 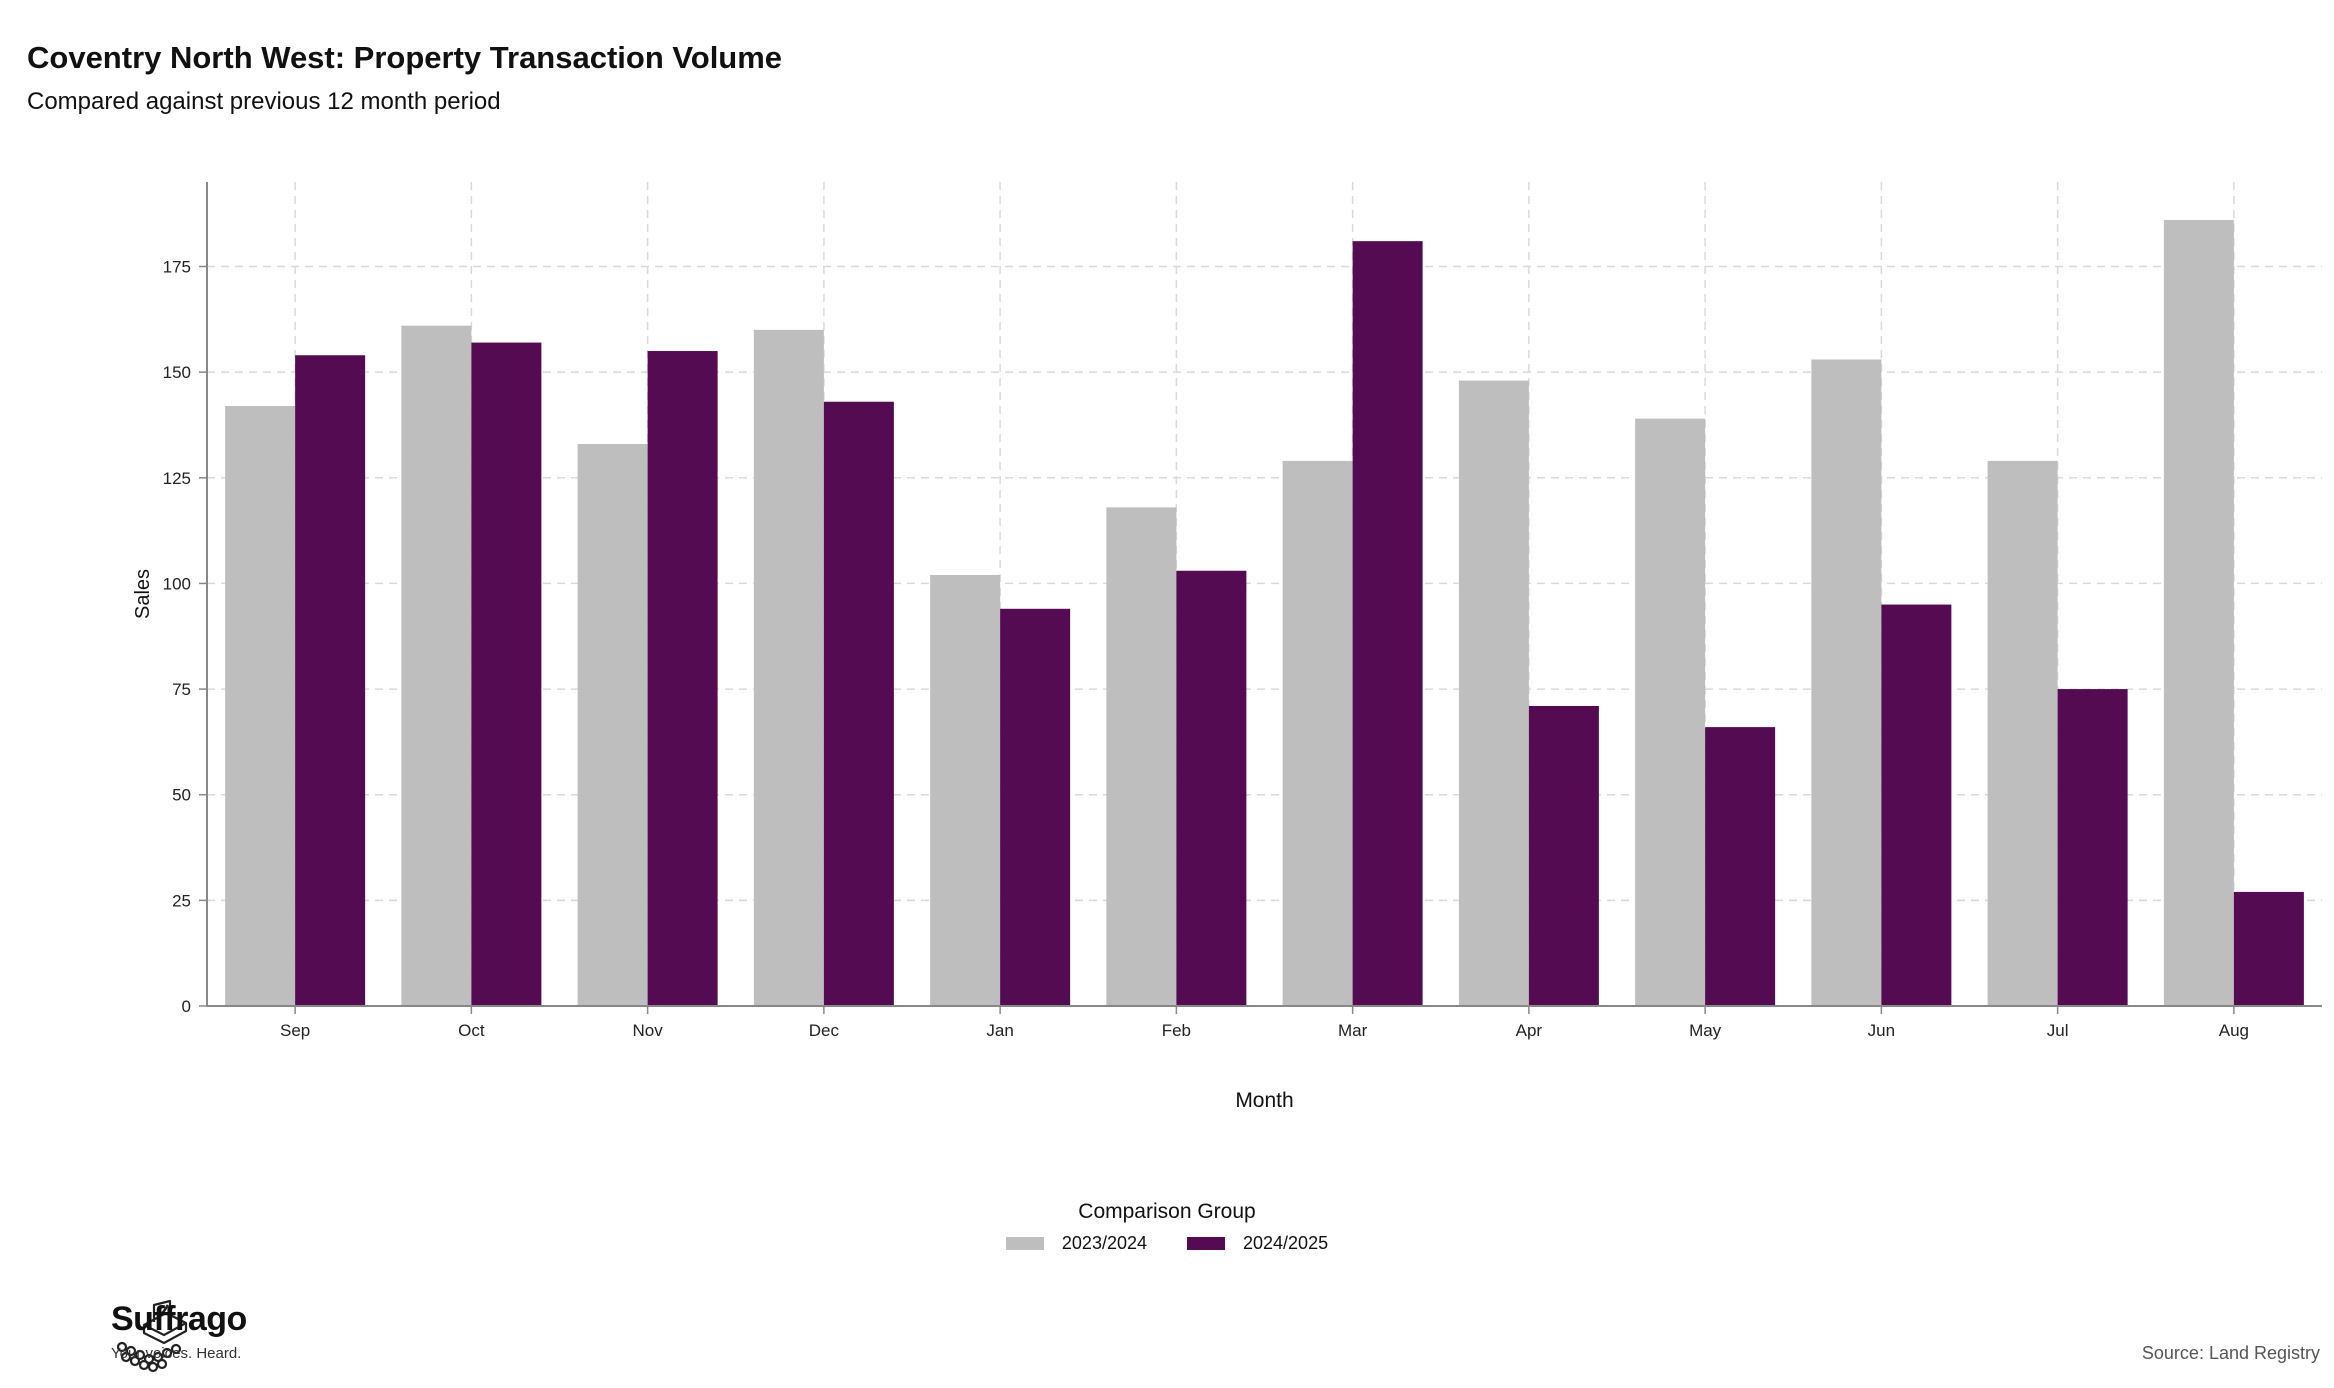 What do you see at coordinates (1353, 1030) in the screenshot?
I see `x-tick-label: Mar` at bounding box center [1353, 1030].